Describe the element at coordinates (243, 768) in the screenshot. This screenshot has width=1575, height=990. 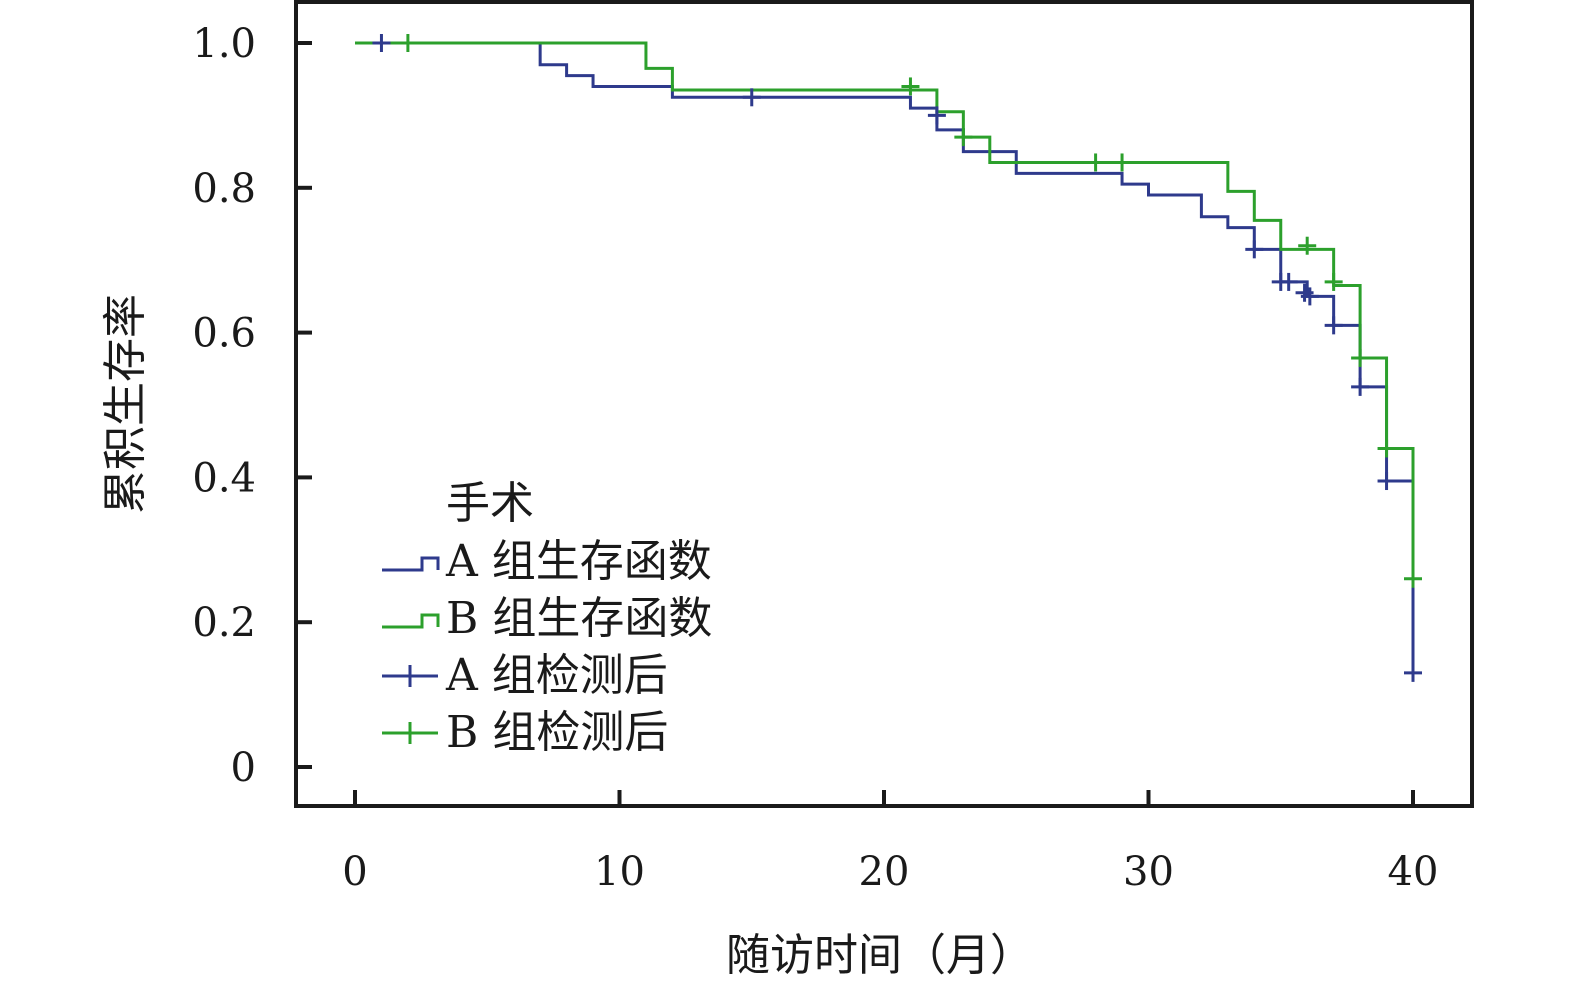
I see `y-tick-label: 0` at that location.